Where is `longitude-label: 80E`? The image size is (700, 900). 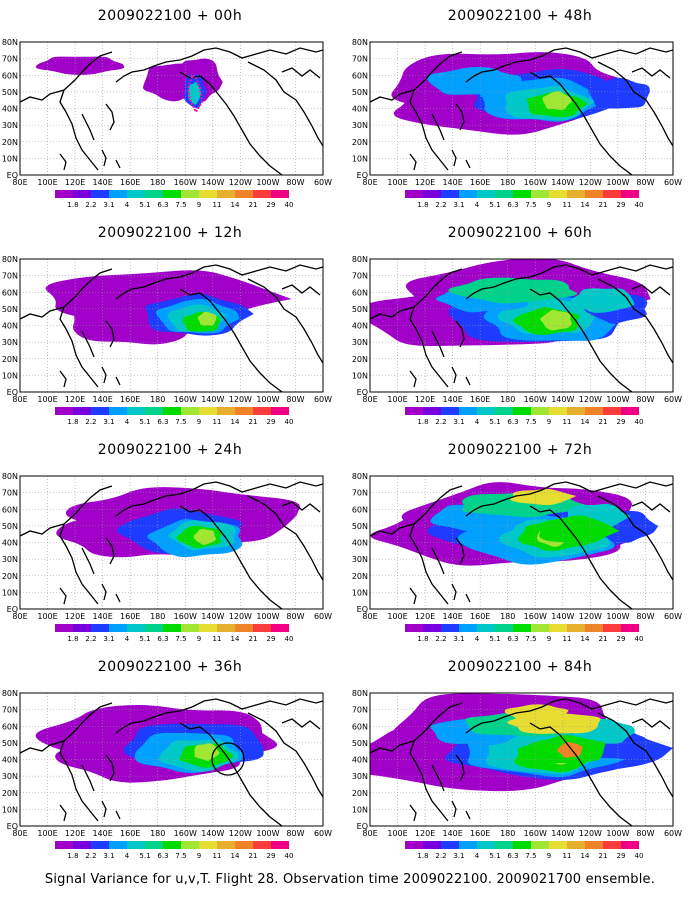 longitude-label: 80E is located at coordinates (369, 399).